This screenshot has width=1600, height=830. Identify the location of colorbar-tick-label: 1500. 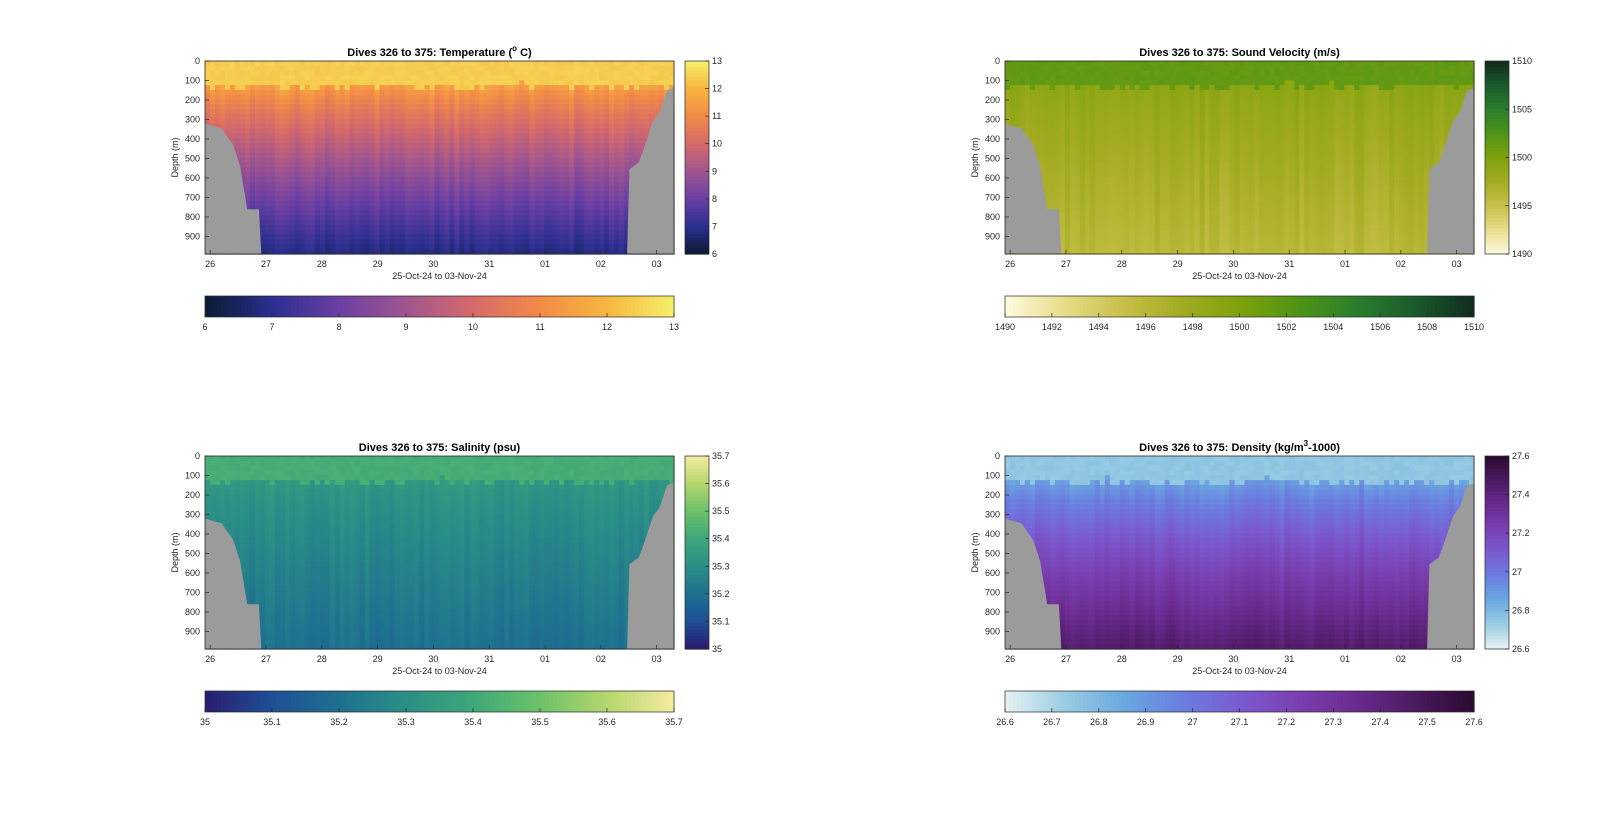
(1522, 158).